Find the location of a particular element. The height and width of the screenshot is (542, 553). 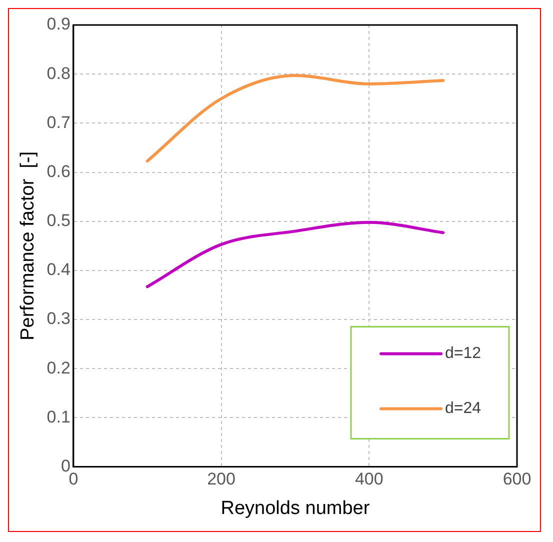

y-tick-label: 0.8 is located at coordinates (58, 73).